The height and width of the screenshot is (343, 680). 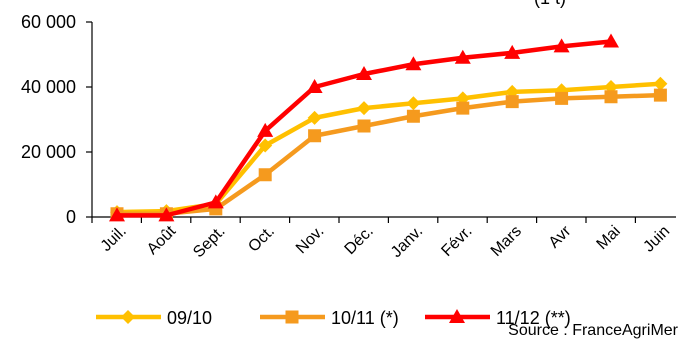 I want to click on x-tick-label: Avr, so click(x=560, y=236).